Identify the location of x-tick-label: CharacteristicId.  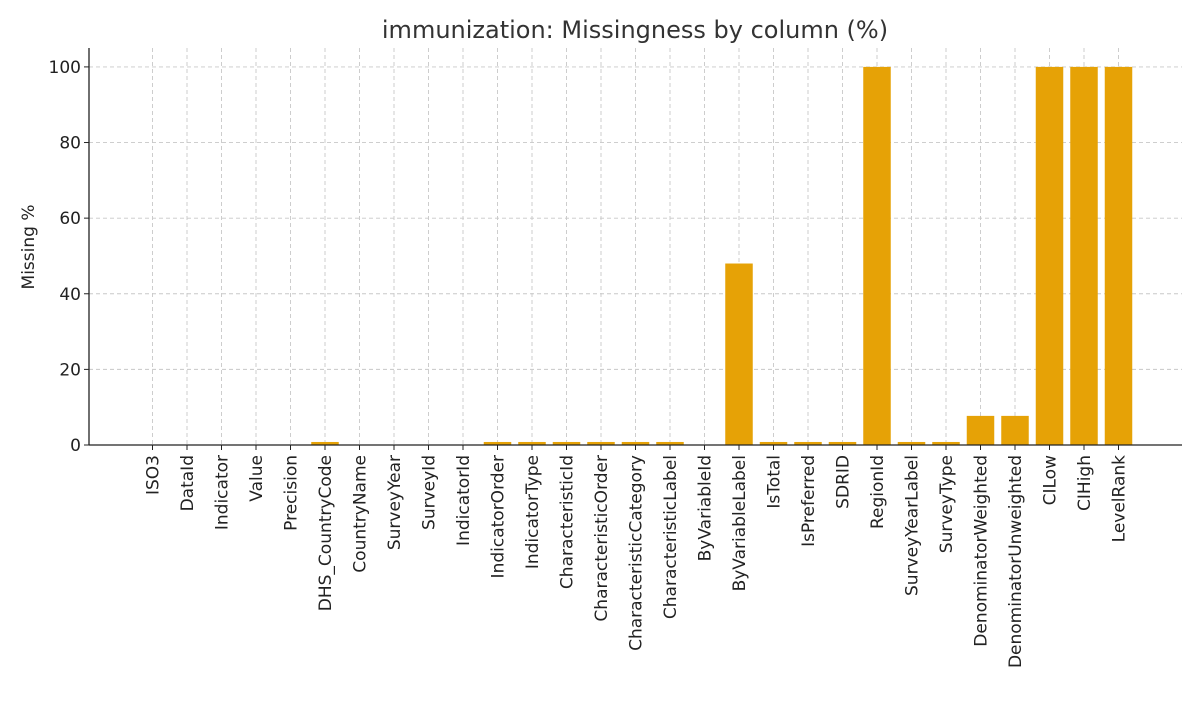
(568, 522).